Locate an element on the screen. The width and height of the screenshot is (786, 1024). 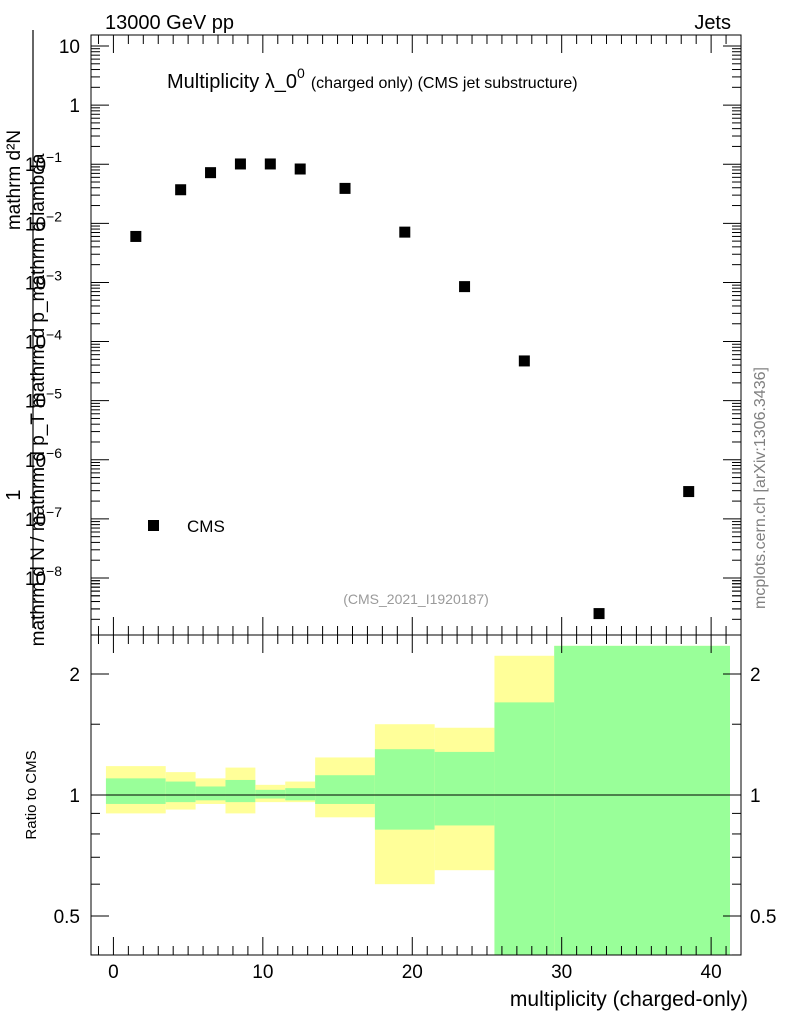
header-left: 13000 GeV pp is located at coordinates (169, 23).